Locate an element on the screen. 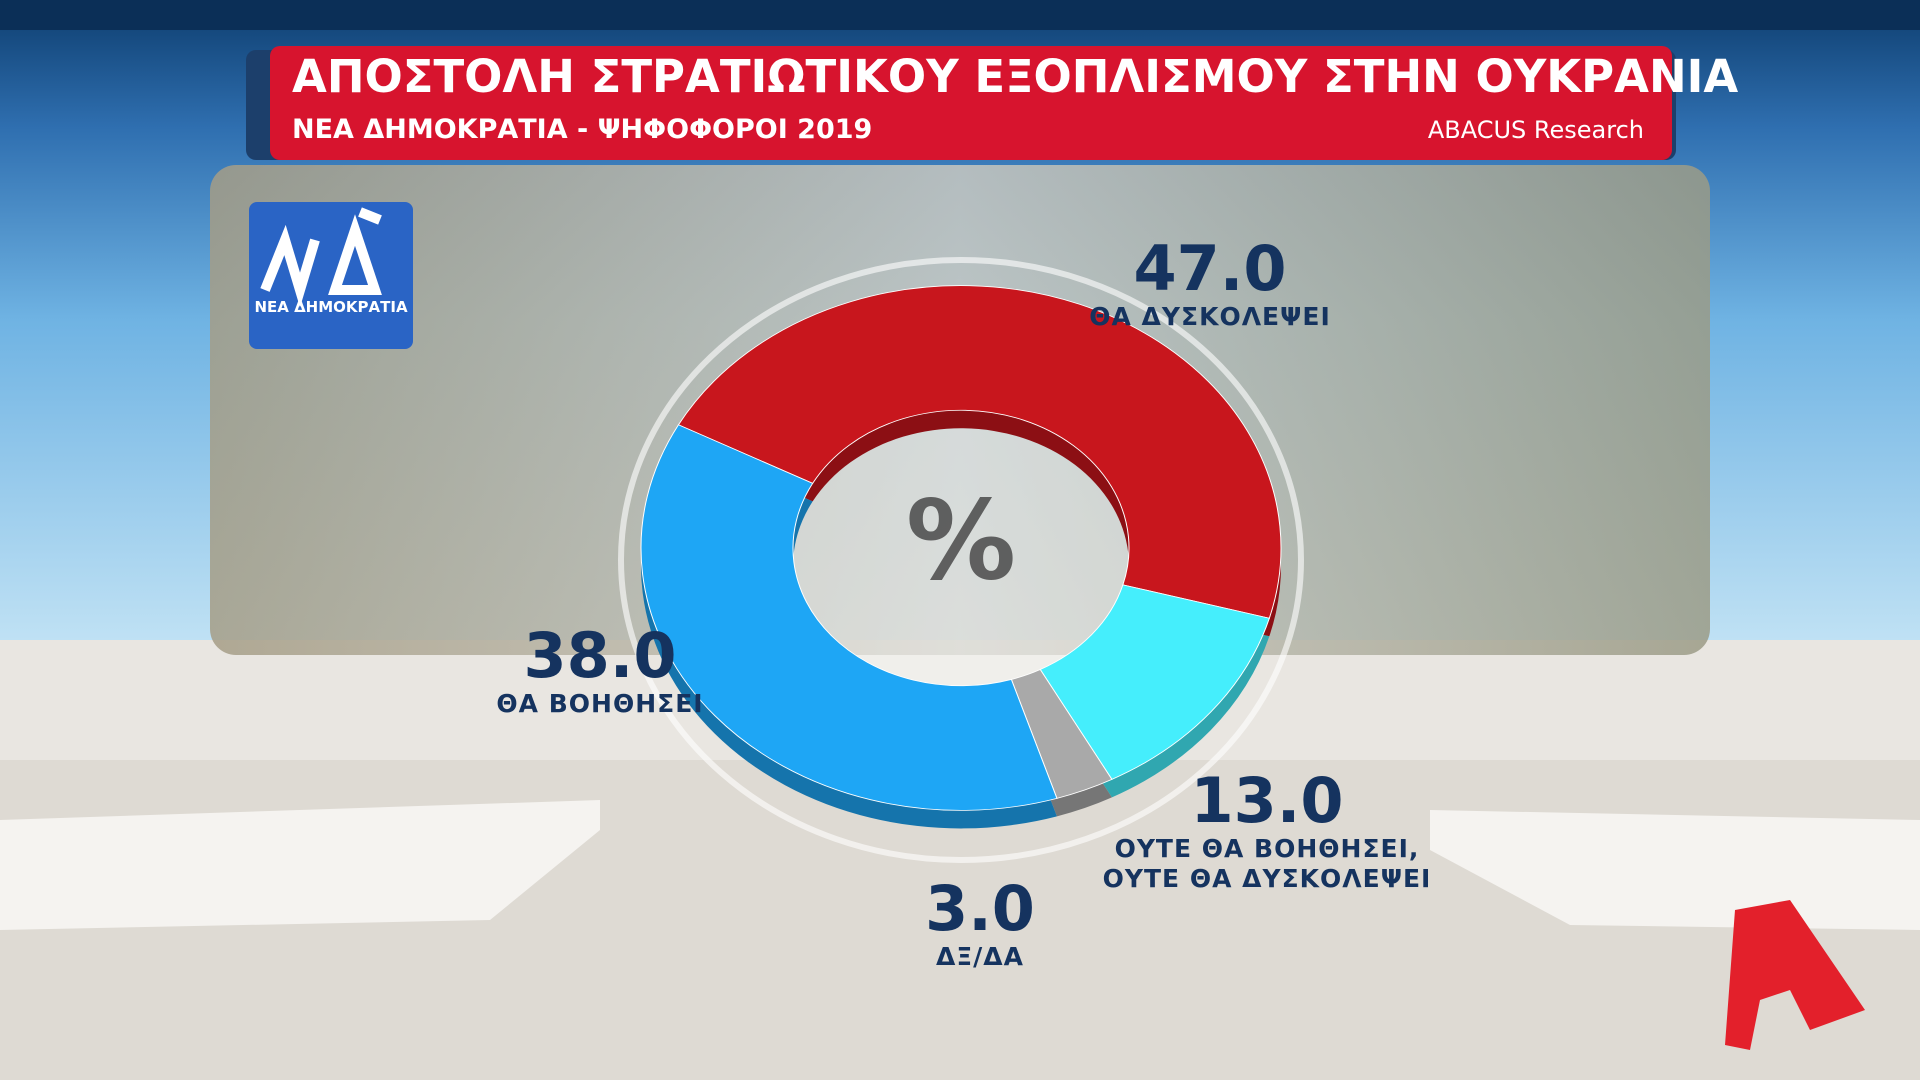  logo is located at coordinates (331, 275).